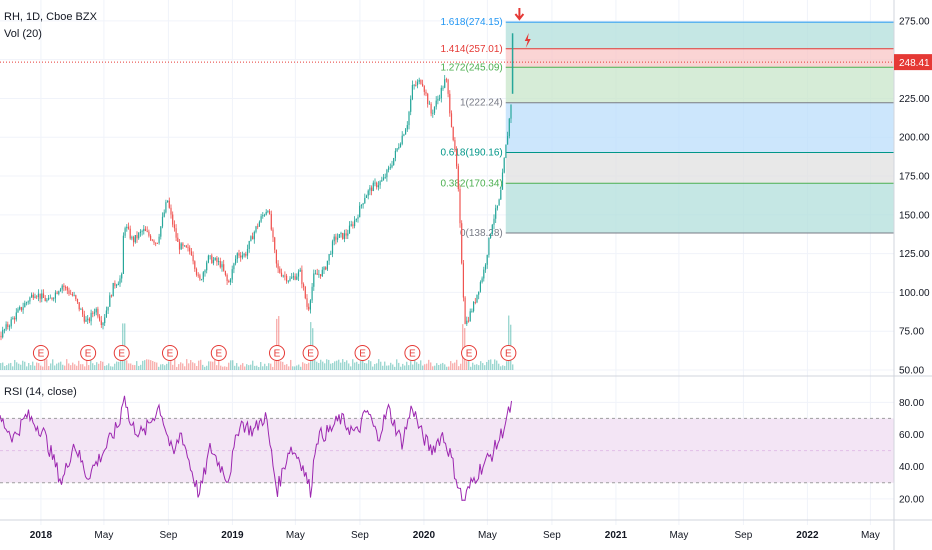 This screenshot has width=932, height=550. Describe the element at coordinates (914, 63) in the screenshot. I see `current-price-label: 248.41` at that location.